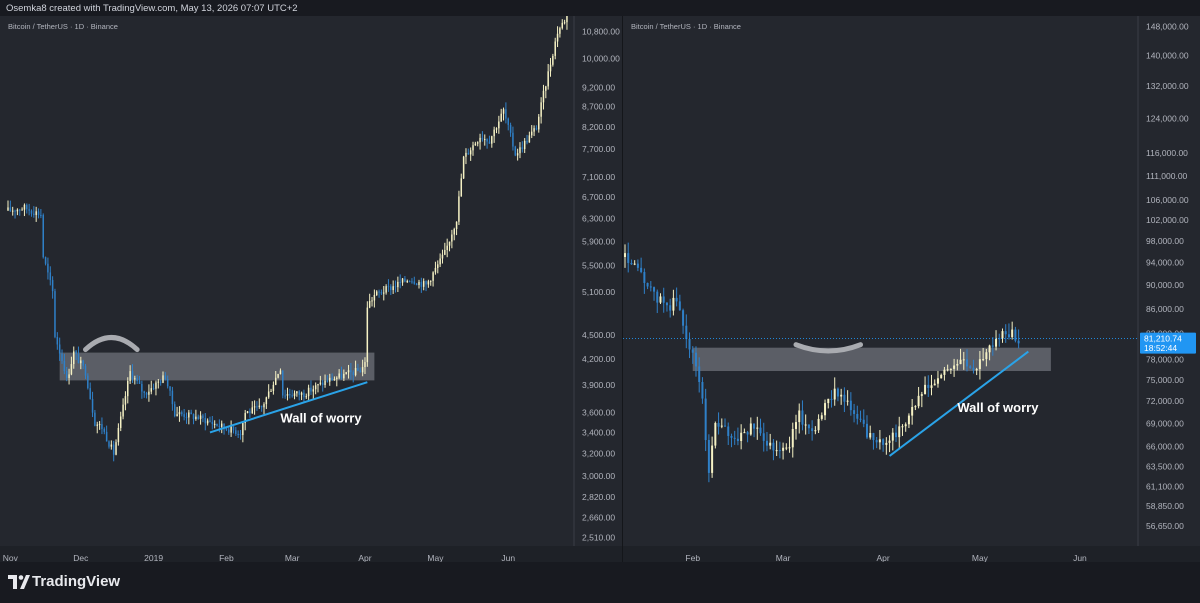  I want to click on x-tick-label: May, so click(435, 557).